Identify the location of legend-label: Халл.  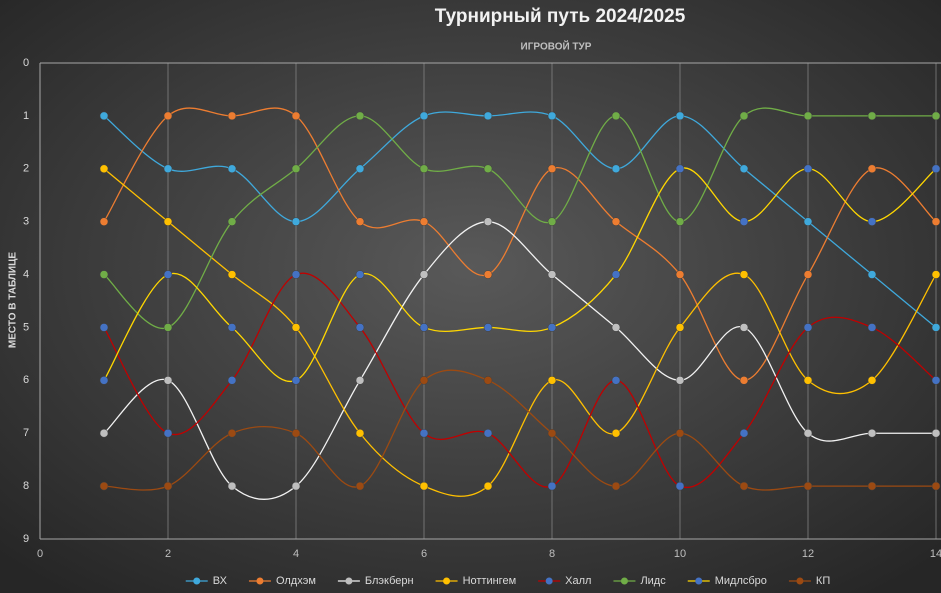
(578, 581).